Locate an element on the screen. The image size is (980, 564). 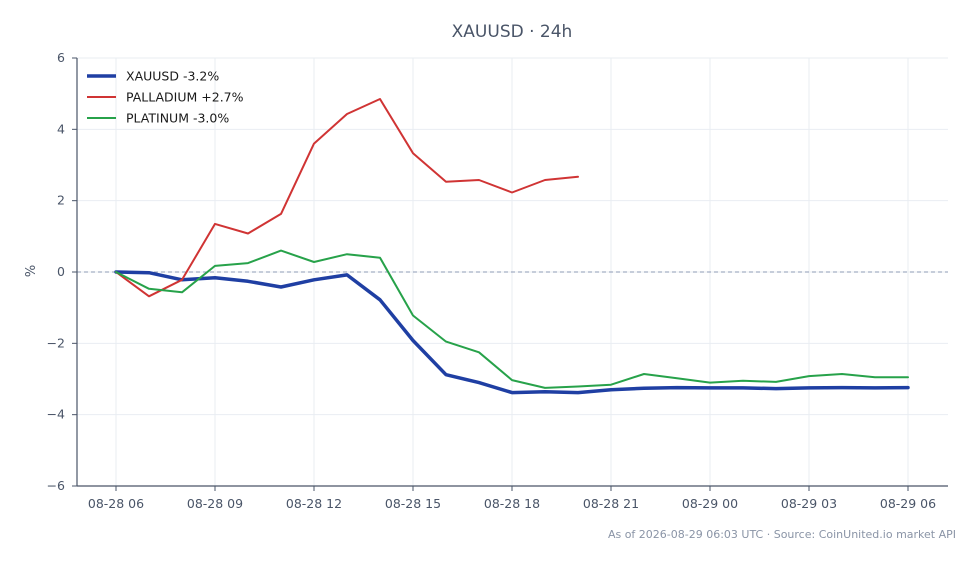
y-tick-label: 2 is located at coordinates (61, 200).